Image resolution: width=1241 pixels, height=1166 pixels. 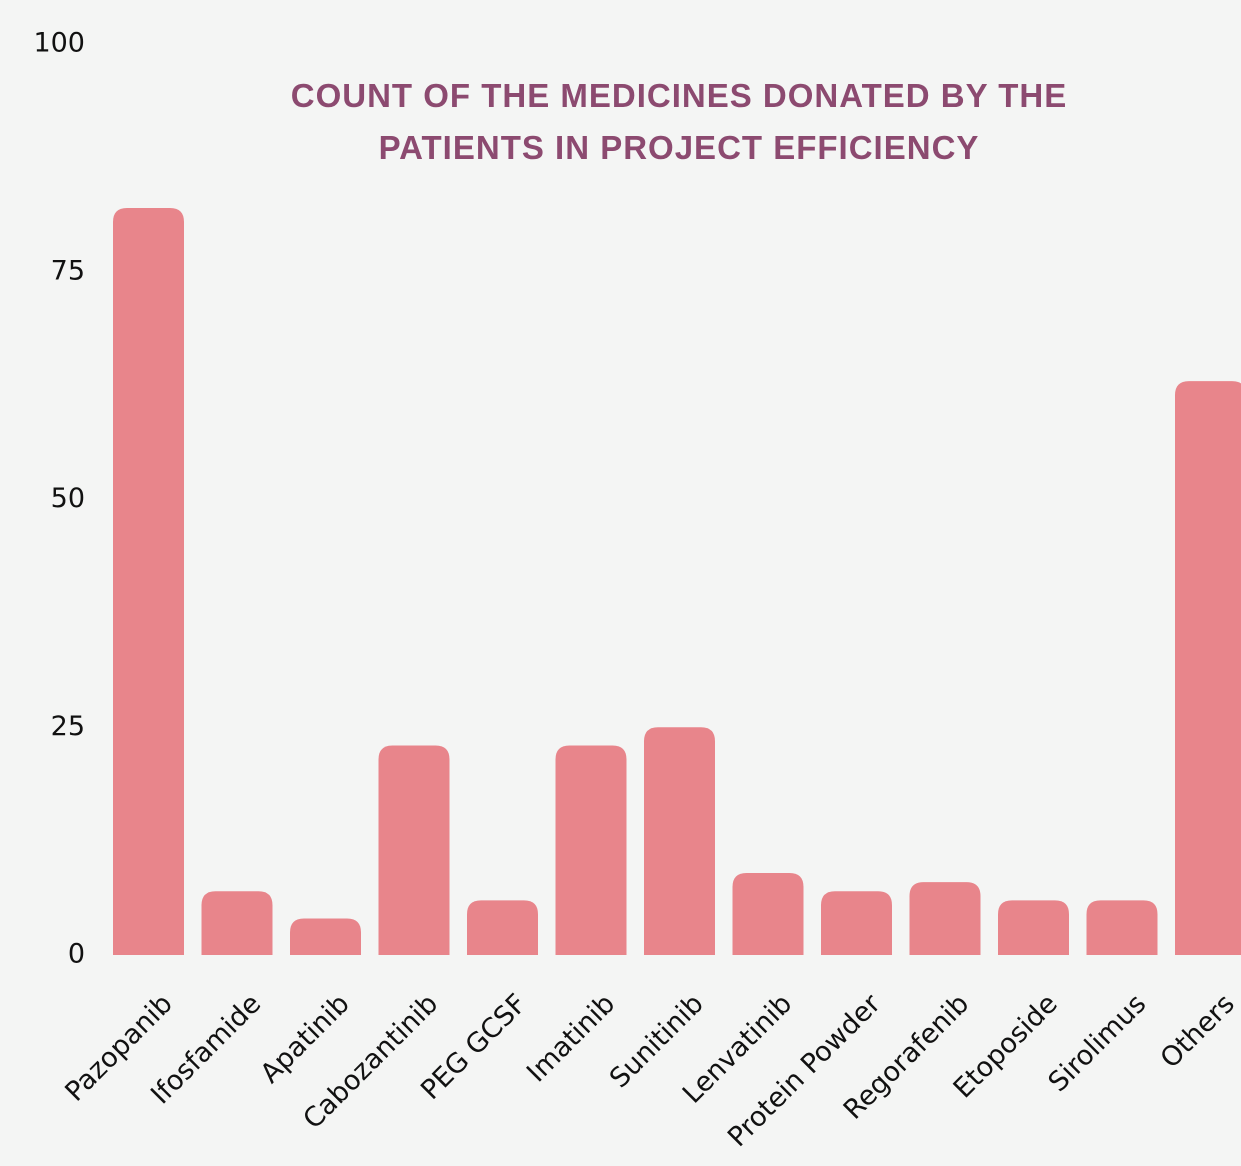 What do you see at coordinates (68, 498) in the screenshot?
I see `y-tick-label: 50` at bounding box center [68, 498].